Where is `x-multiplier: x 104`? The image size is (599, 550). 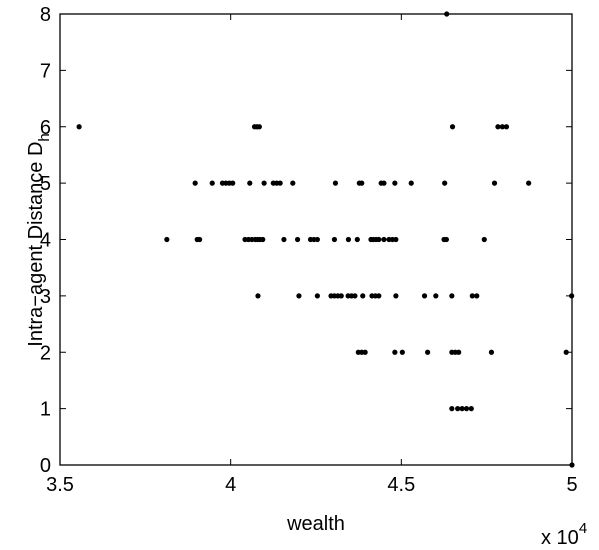
x-multiplier: x 104 is located at coordinates (564, 534).